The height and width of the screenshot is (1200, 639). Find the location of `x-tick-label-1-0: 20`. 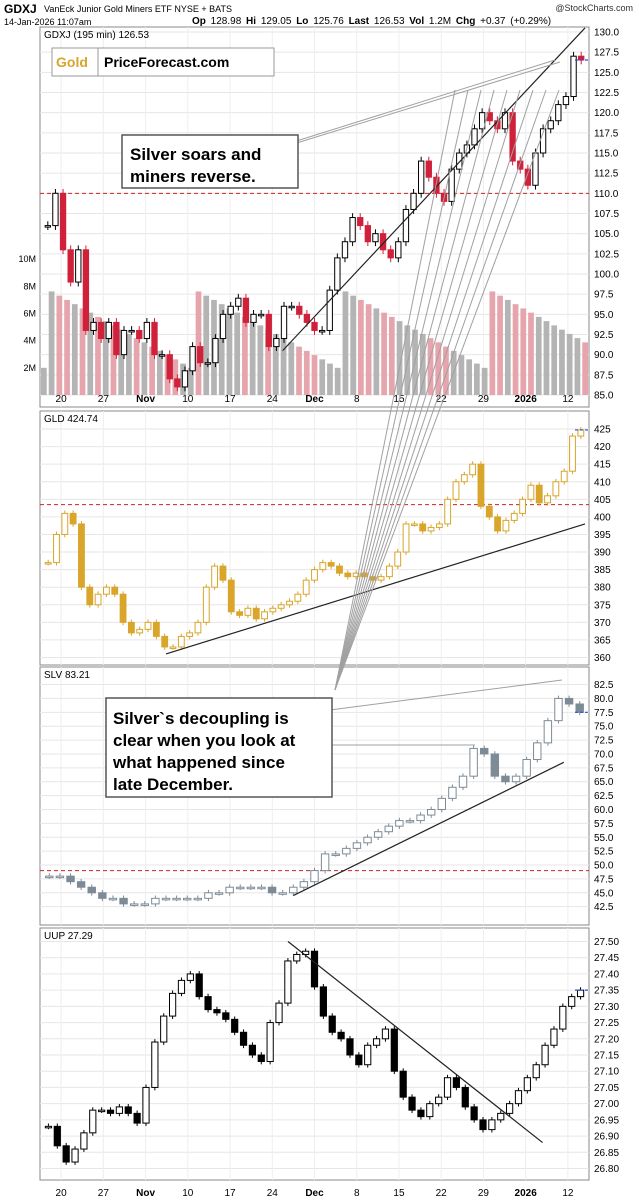

x-tick-label-1-0: 20 is located at coordinates (62, 1193).